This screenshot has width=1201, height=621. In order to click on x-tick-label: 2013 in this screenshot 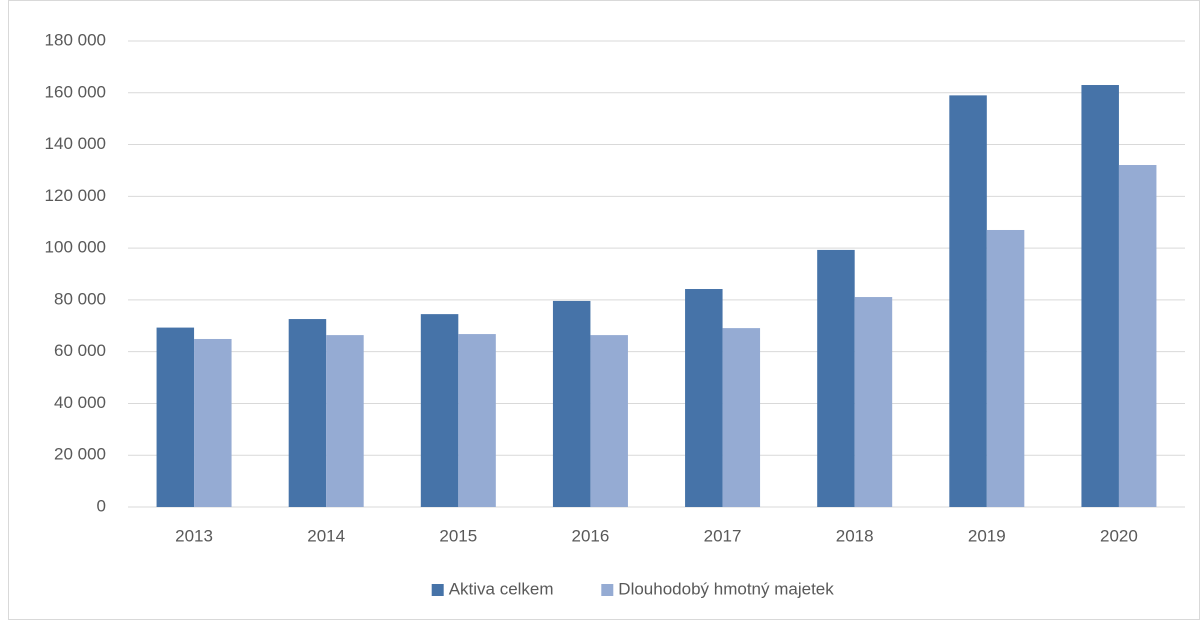, I will do `click(194, 535)`.